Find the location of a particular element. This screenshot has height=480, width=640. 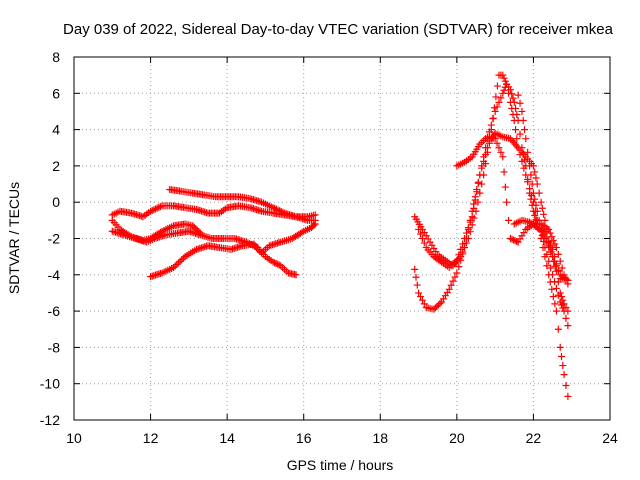

x-tick-label: 18 is located at coordinates (380, 438).